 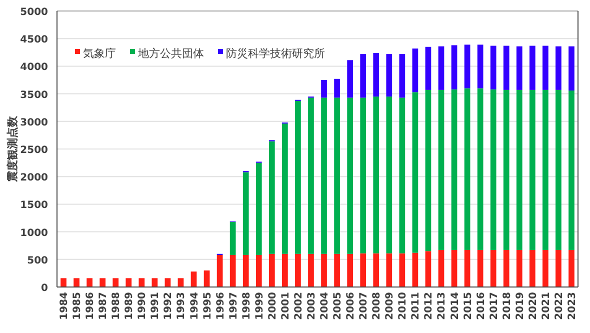 What do you see at coordinates (442, 306) in the screenshot?
I see `x-tick-label: 2013` at bounding box center [442, 306].